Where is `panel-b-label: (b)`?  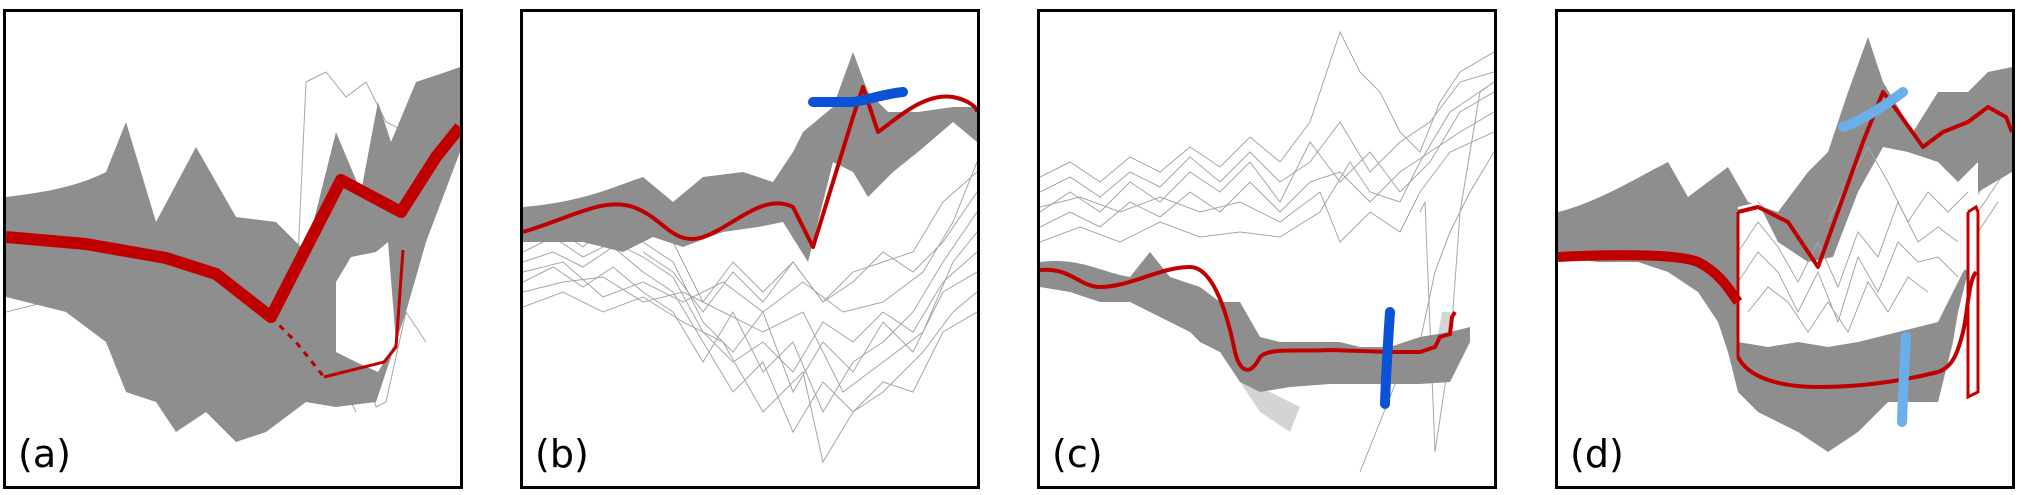 panel-b-label: (b) is located at coordinates (562, 454).